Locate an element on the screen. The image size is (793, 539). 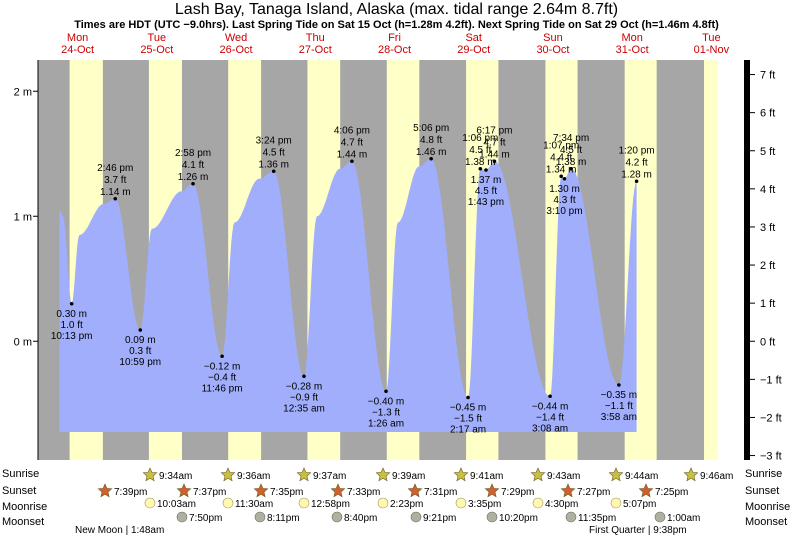
tide-high-label: 1.44 m is located at coordinates (352, 154).